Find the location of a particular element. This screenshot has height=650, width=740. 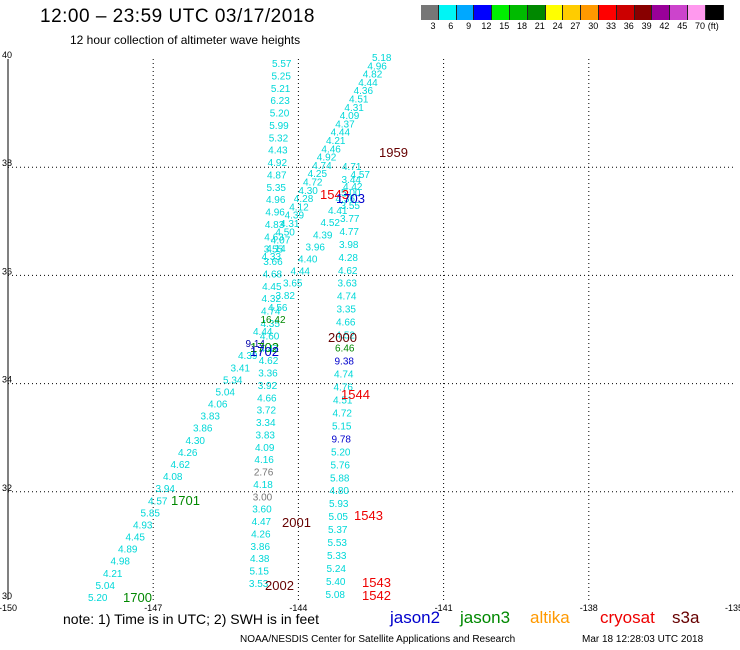

legend-label: 24 is located at coordinates (557, 26).